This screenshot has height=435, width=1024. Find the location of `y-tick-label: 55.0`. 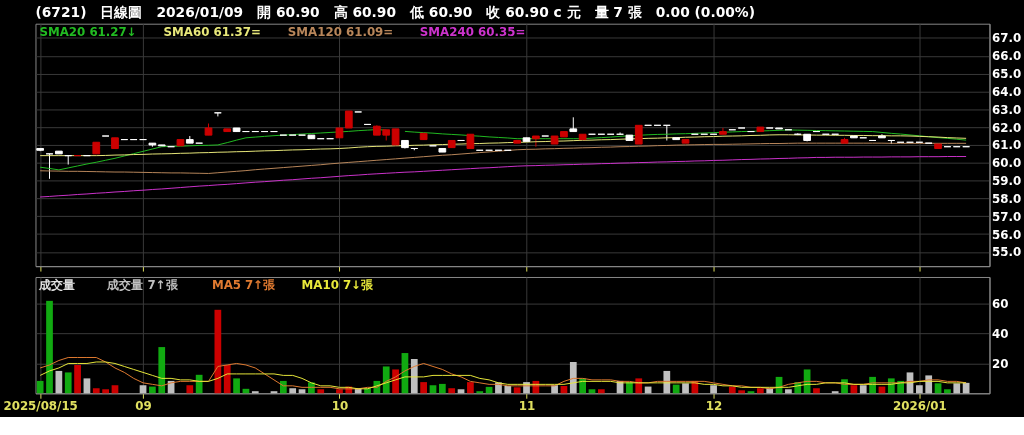

y-tick-label: 55.0 is located at coordinates (1006, 252).